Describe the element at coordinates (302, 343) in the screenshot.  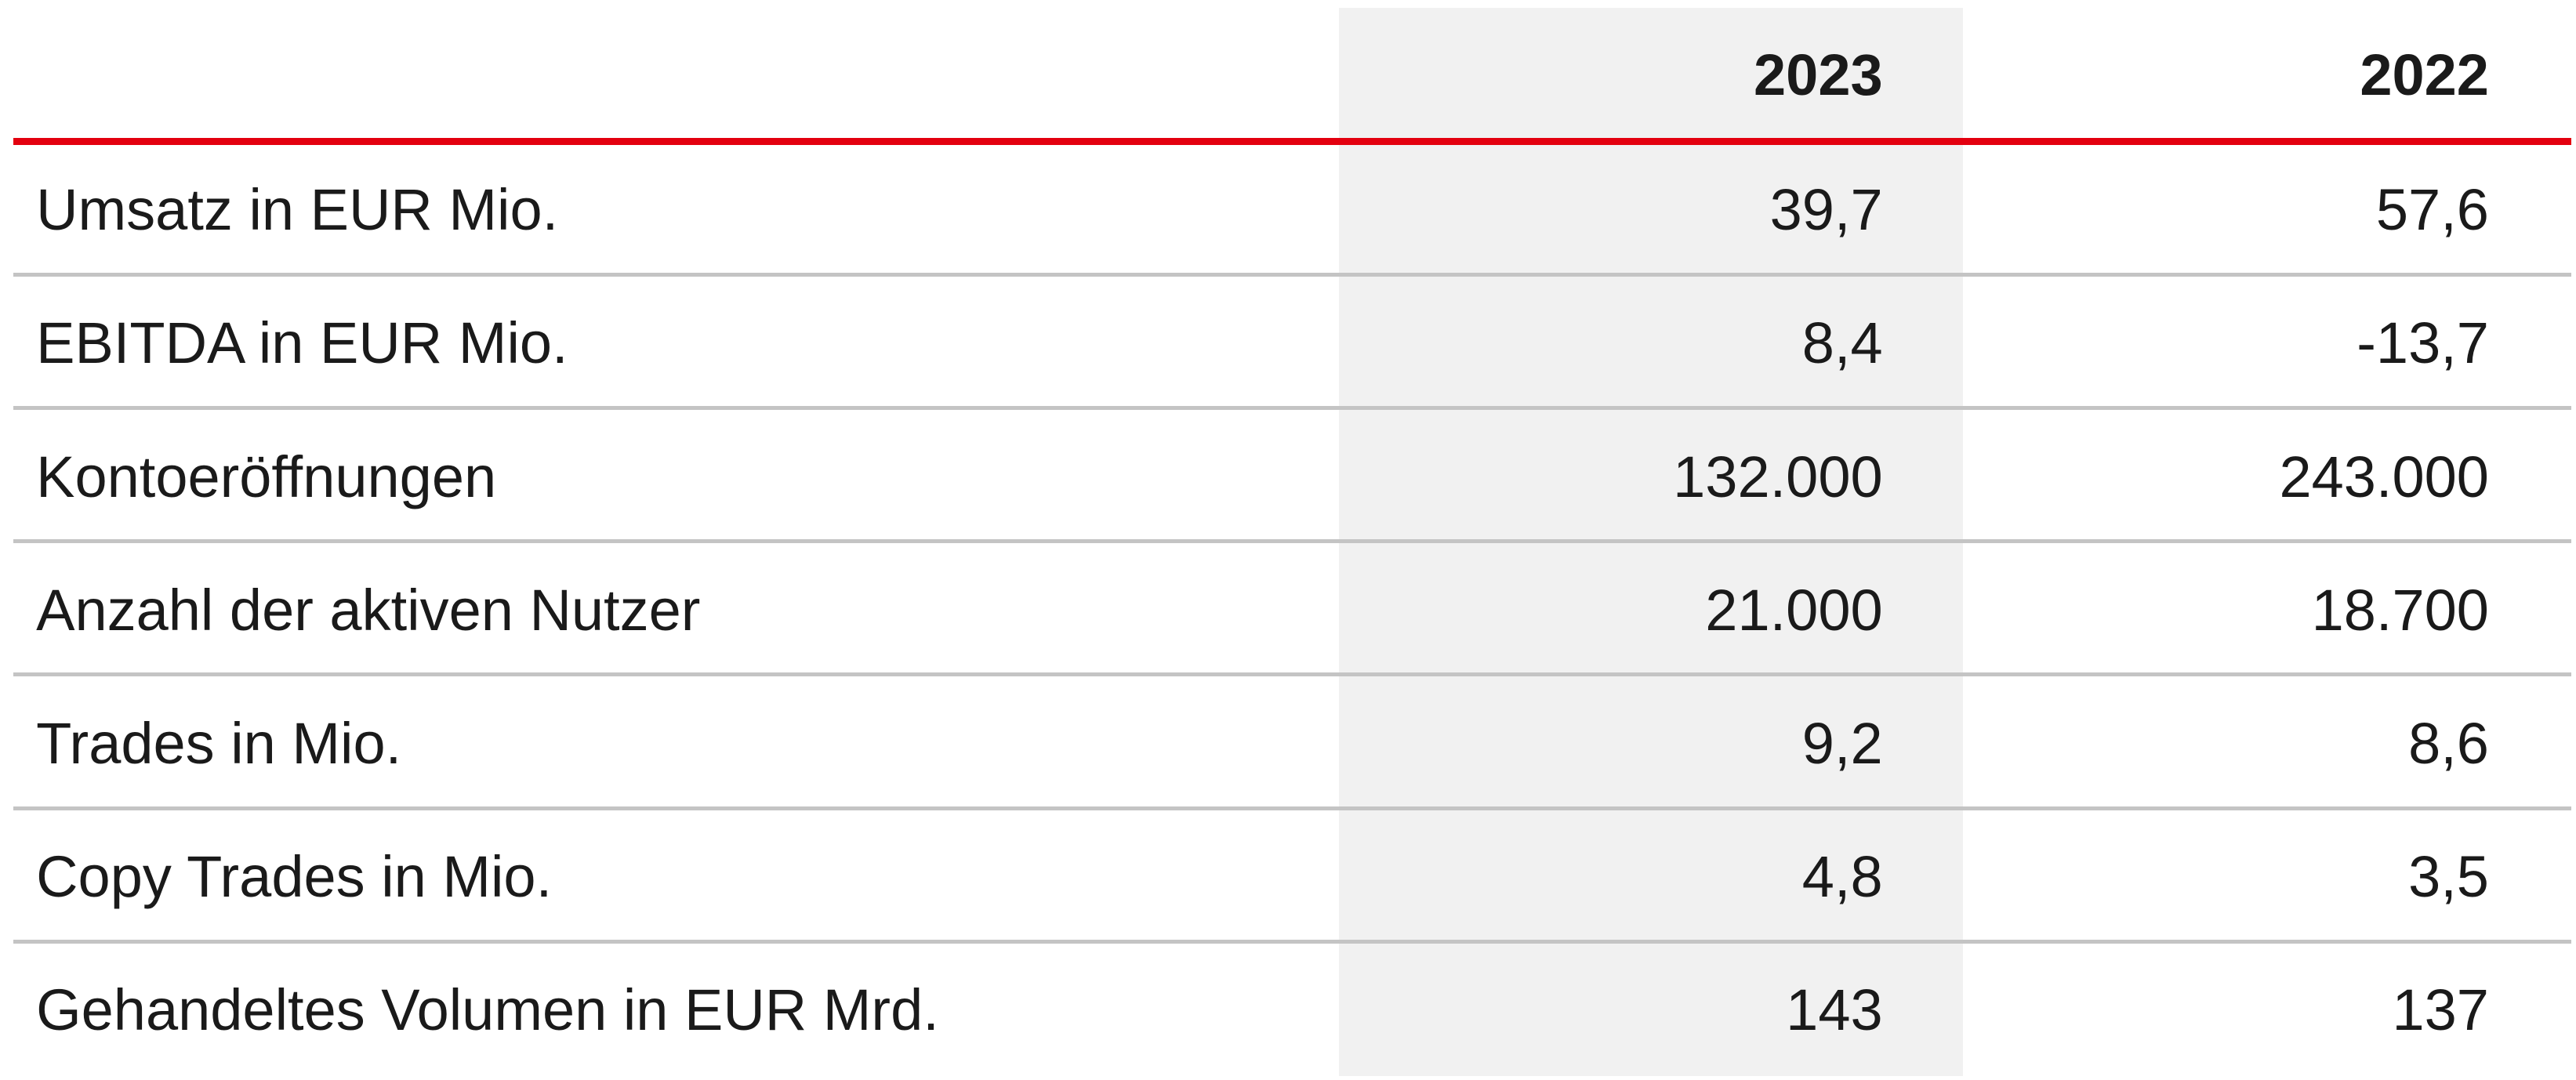
I see `row-label: EBITDA in EUR Mio.` at that location.